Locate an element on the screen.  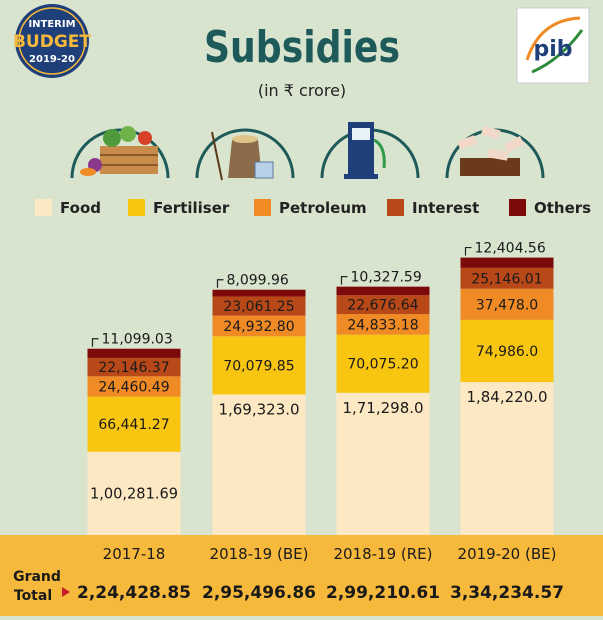
legend-item-food: Food is located at coordinates (68, 208).